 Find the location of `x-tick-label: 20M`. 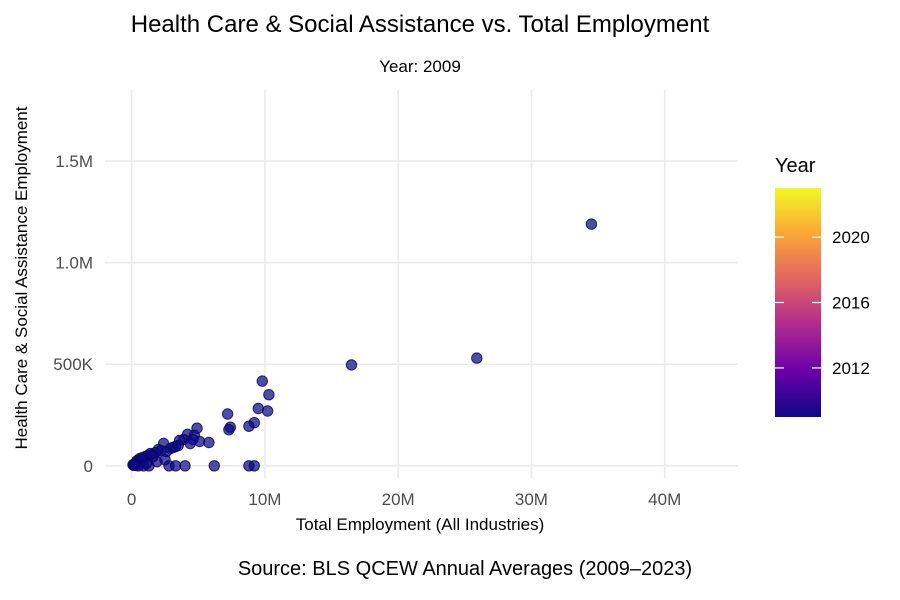

x-tick-label: 20M is located at coordinates (398, 499).